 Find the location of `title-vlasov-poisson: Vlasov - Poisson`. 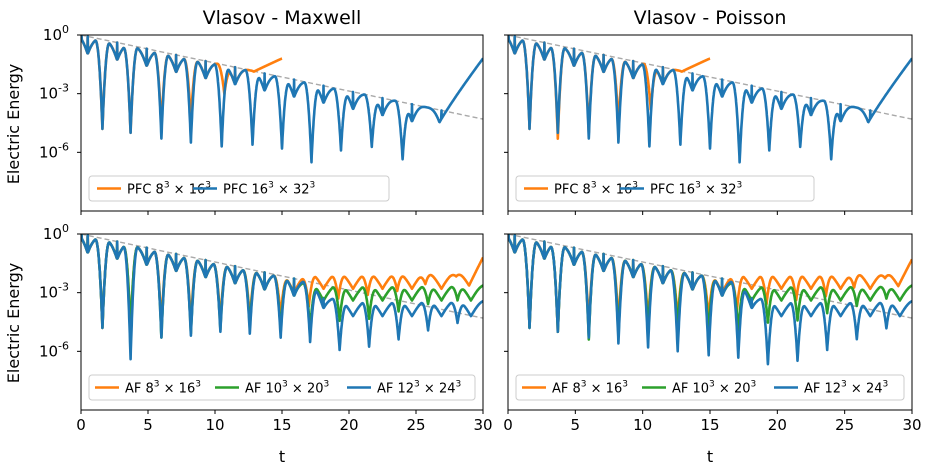

title-vlasov-poisson: Vlasov - Poisson is located at coordinates (710, 18).